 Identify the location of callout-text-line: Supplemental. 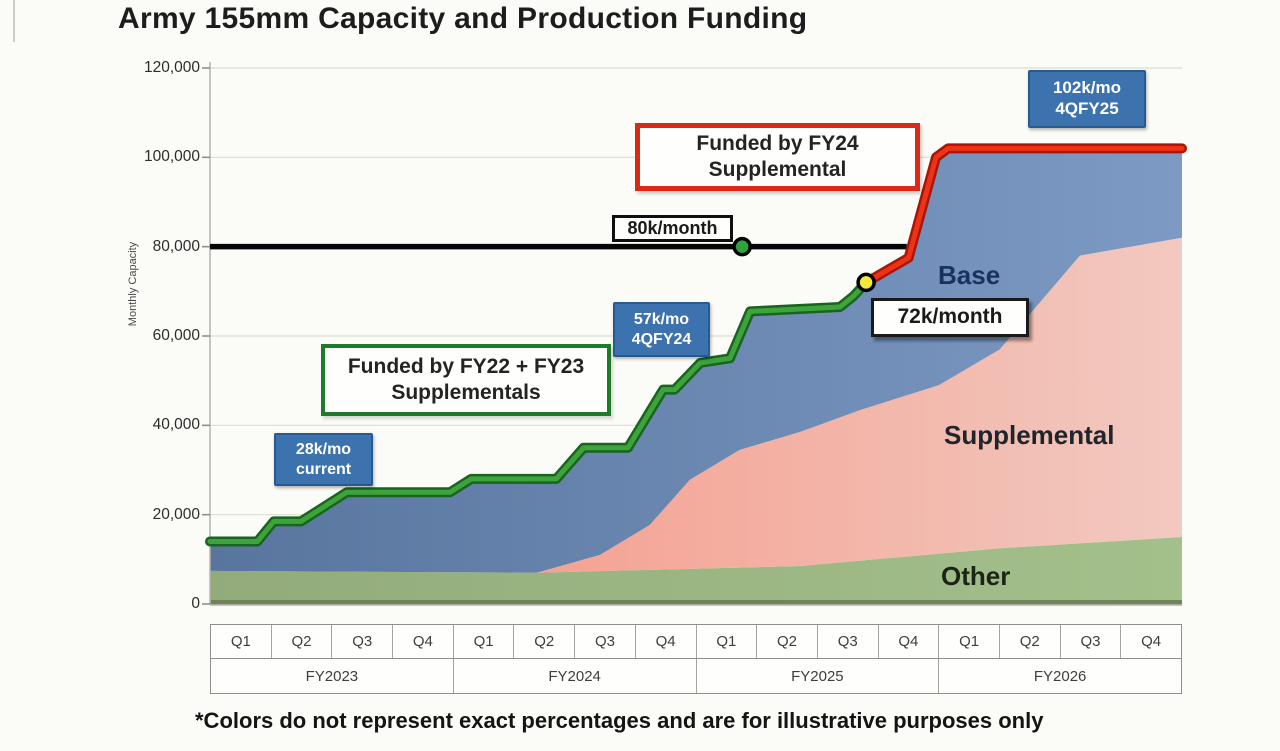
(777, 169).